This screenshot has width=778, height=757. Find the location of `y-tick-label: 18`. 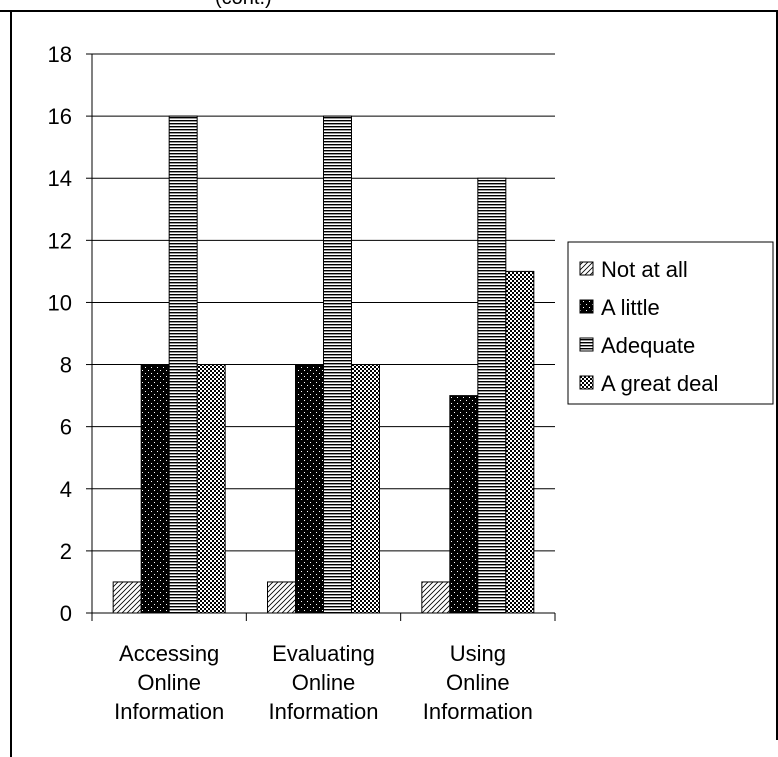

y-tick-label: 18 is located at coordinates (60, 54).